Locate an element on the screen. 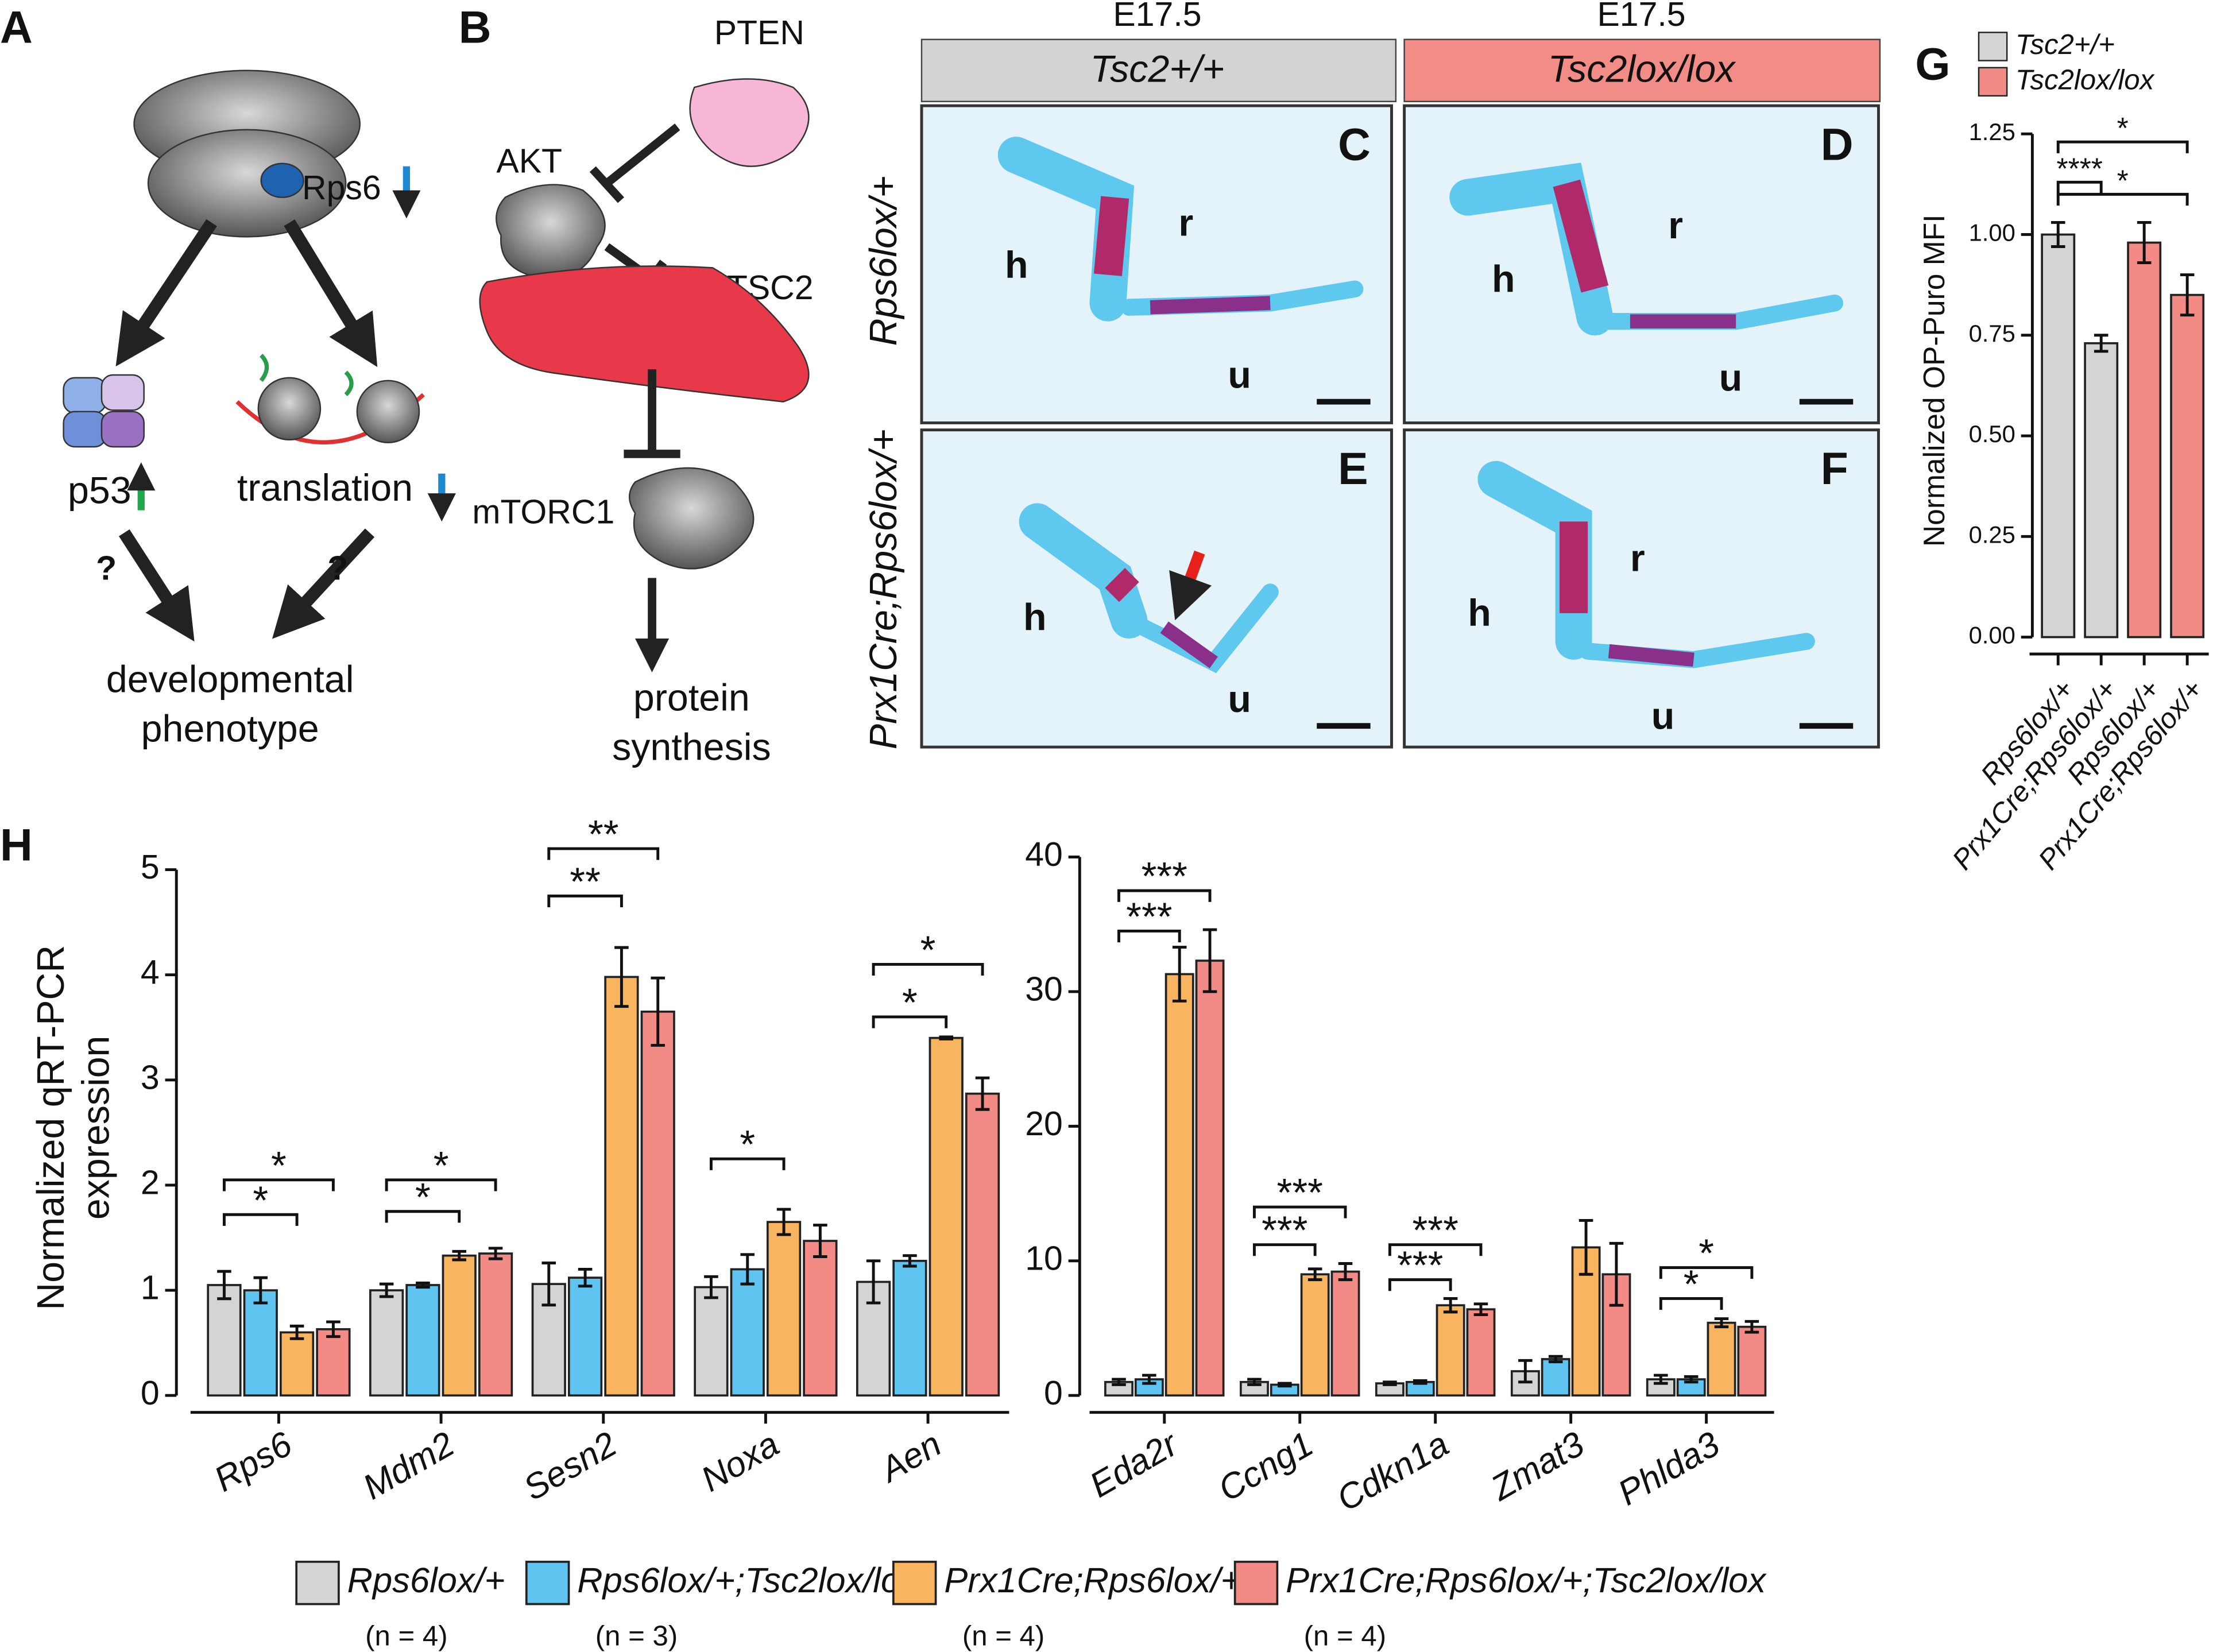 The height and width of the screenshot is (1652, 2213). x-tick-label: Zmat3 is located at coordinates (1537, 1466).